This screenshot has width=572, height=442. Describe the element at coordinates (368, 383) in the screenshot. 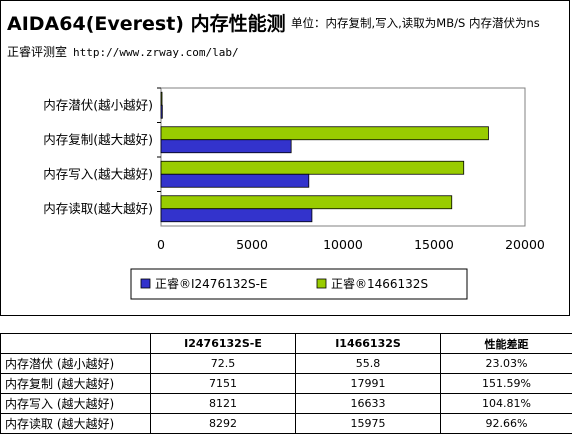

I see `table-cell: 17991` at that location.